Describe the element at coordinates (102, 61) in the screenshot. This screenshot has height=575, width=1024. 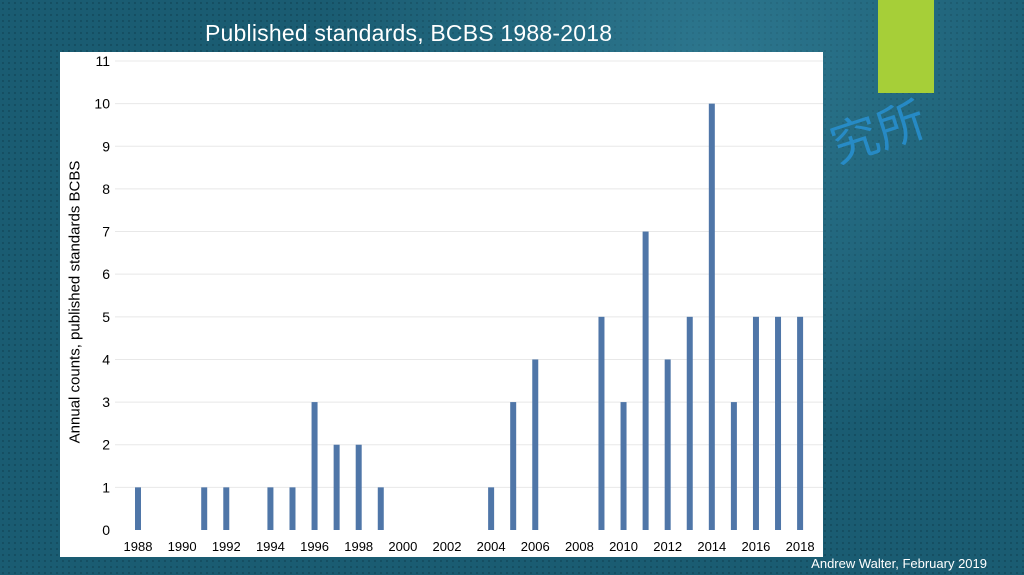
I see `y-tick-label: 11` at that location.